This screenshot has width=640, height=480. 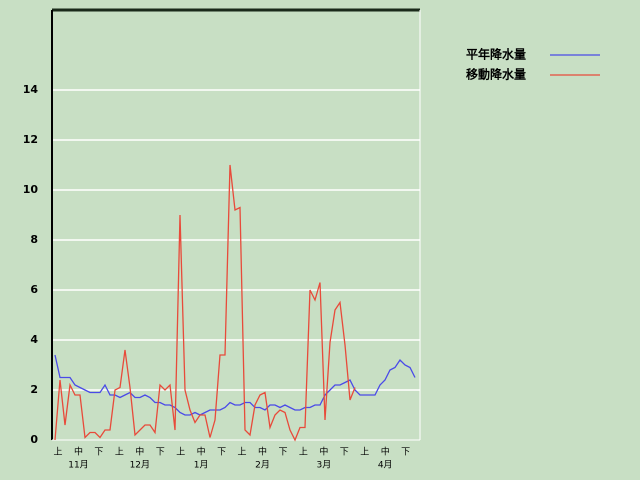 What do you see at coordinates (201, 465) in the screenshot?
I see `month-label: 1月` at bounding box center [201, 465].